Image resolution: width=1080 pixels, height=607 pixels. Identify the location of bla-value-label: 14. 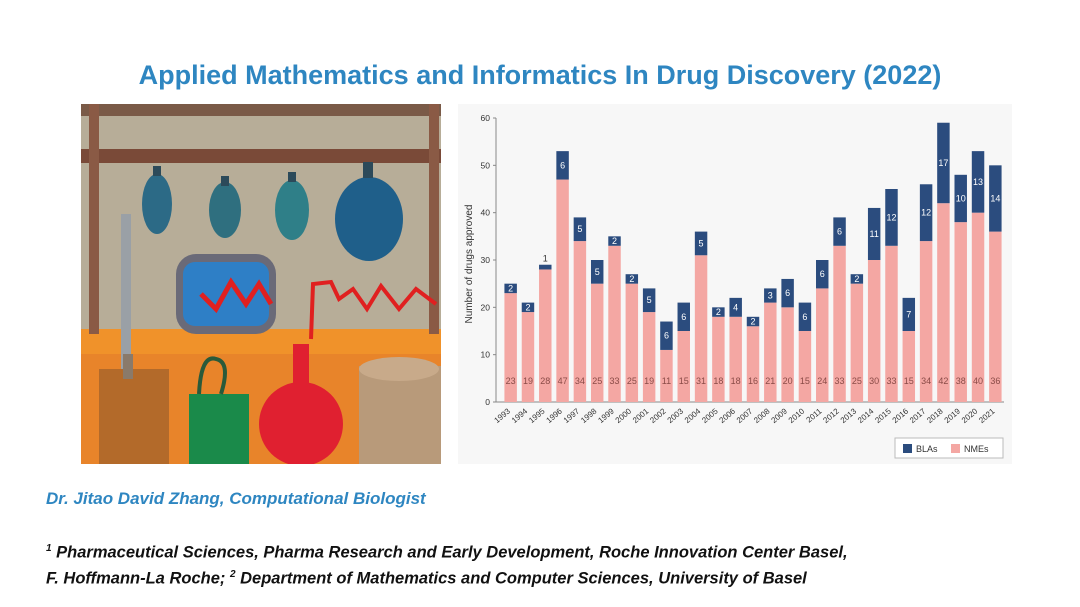
(995, 198).